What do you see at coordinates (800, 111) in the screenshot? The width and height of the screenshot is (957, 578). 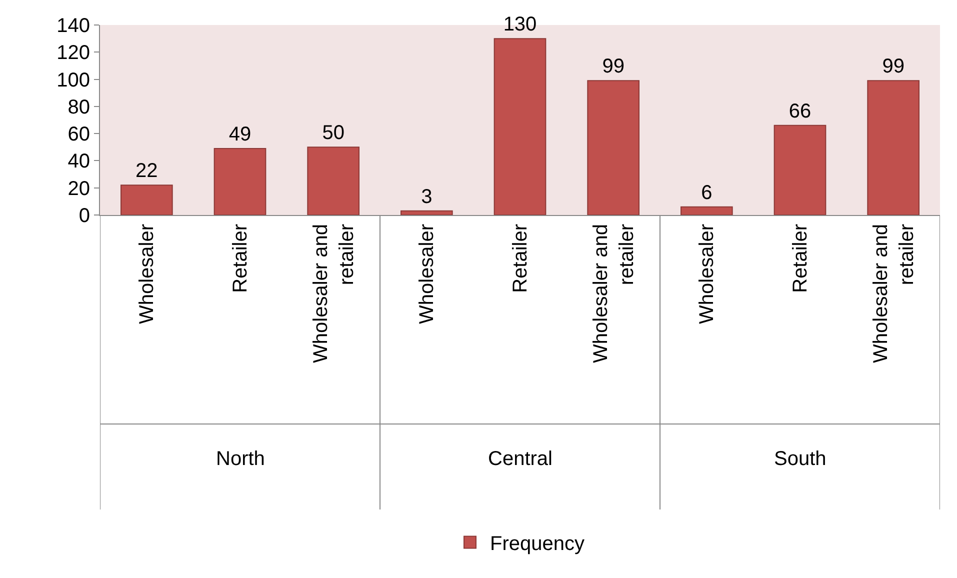 I see `data-label: 66` at bounding box center [800, 111].